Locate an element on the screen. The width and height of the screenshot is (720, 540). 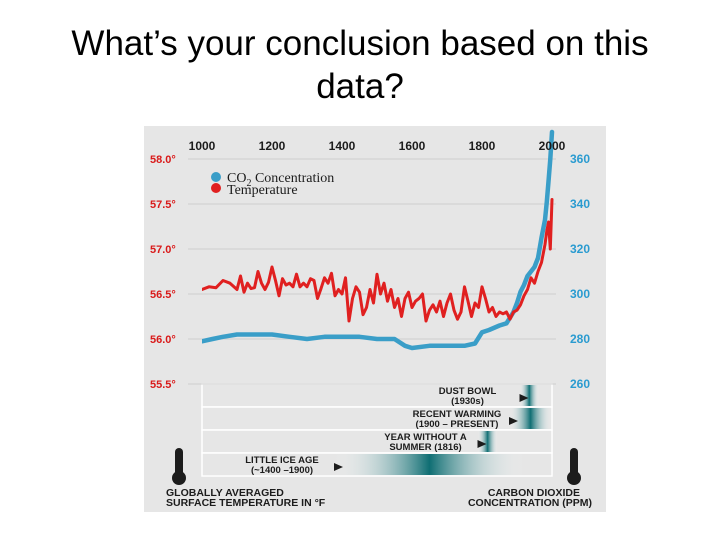
y-right-tick-label: 360 is located at coordinates (580, 159).